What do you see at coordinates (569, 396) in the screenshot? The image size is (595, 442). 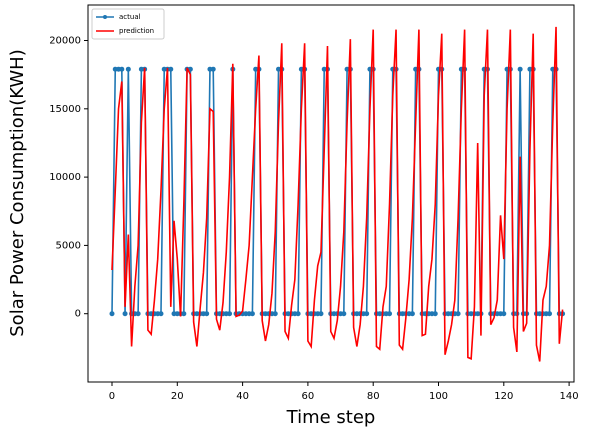 I see `x-tick-label: 140` at bounding box center [569, 396].